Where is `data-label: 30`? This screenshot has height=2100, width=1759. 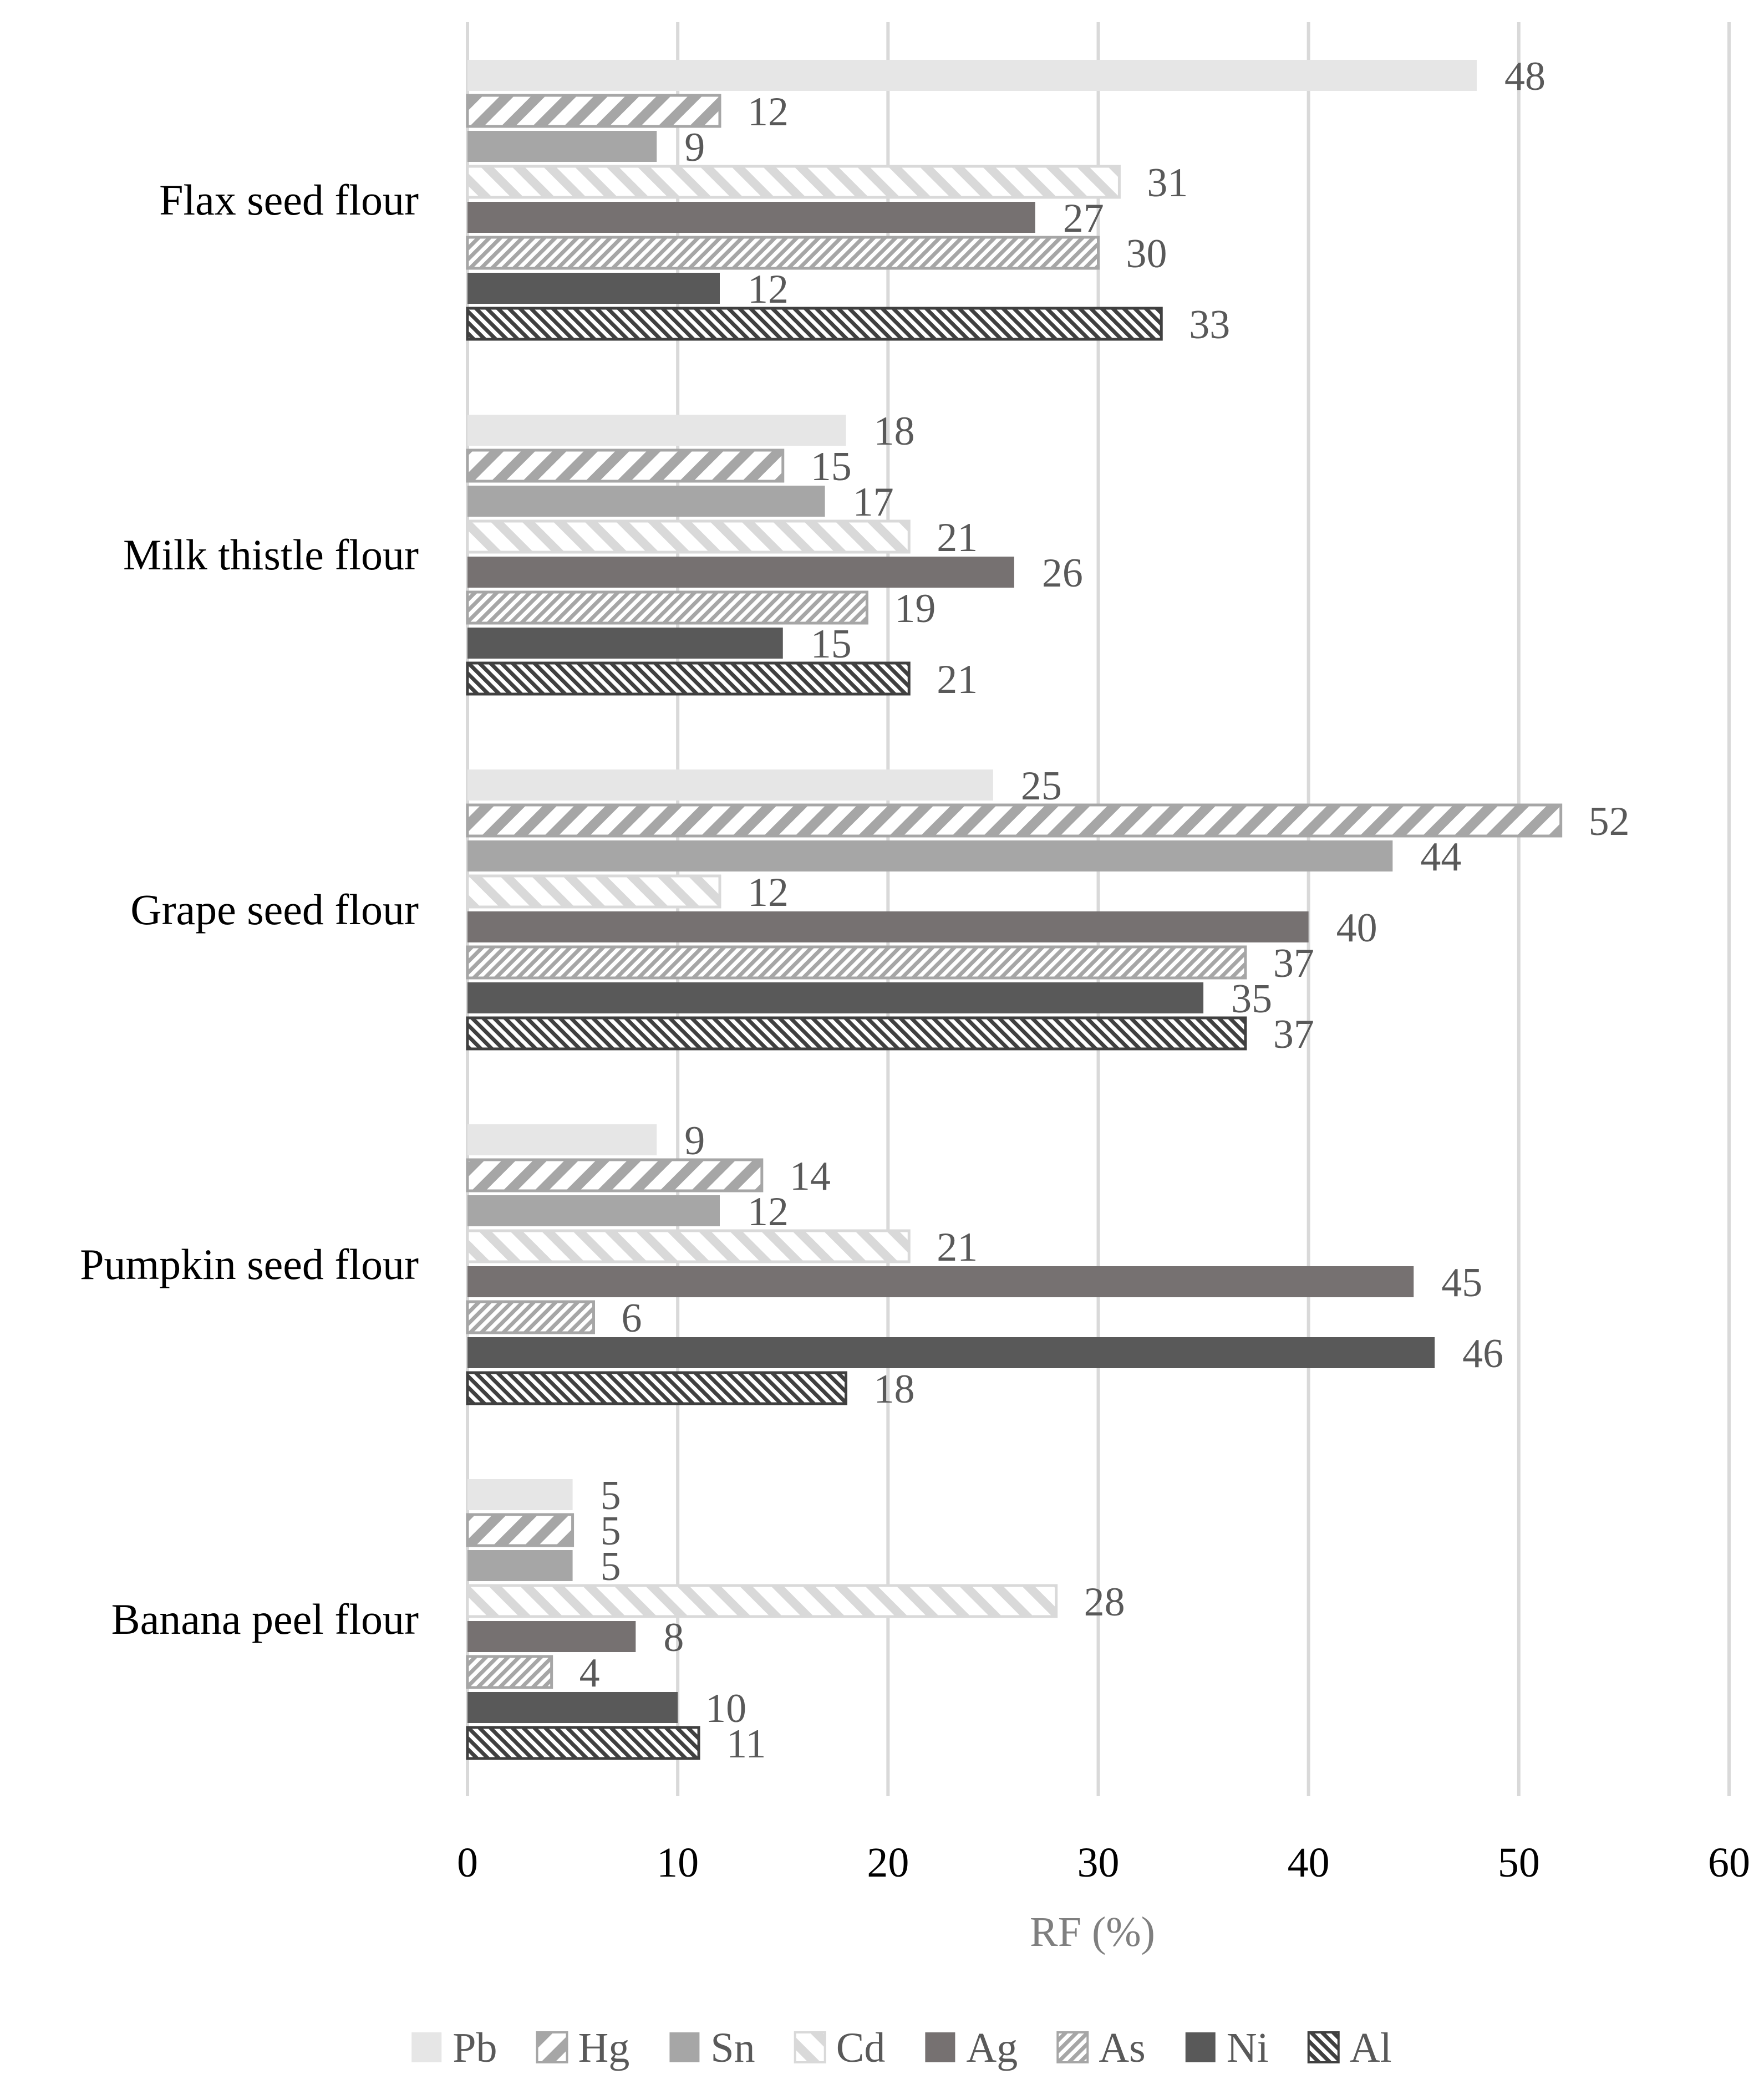
data-label: 30 is located at coordinates (1146, 254).